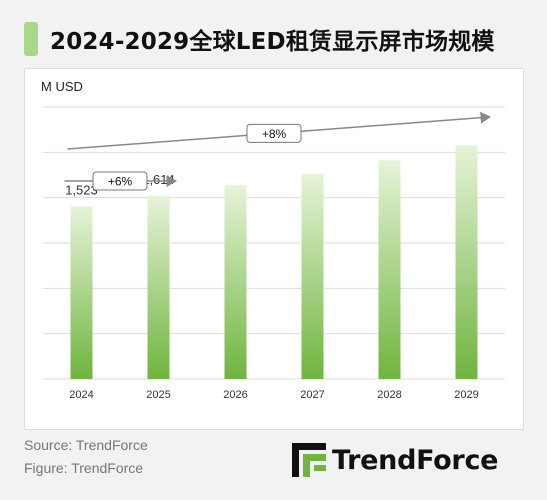 The height and width of the screenshot is (500, 547). I want to click on trendforce-logo-icon, so click(309, 460).